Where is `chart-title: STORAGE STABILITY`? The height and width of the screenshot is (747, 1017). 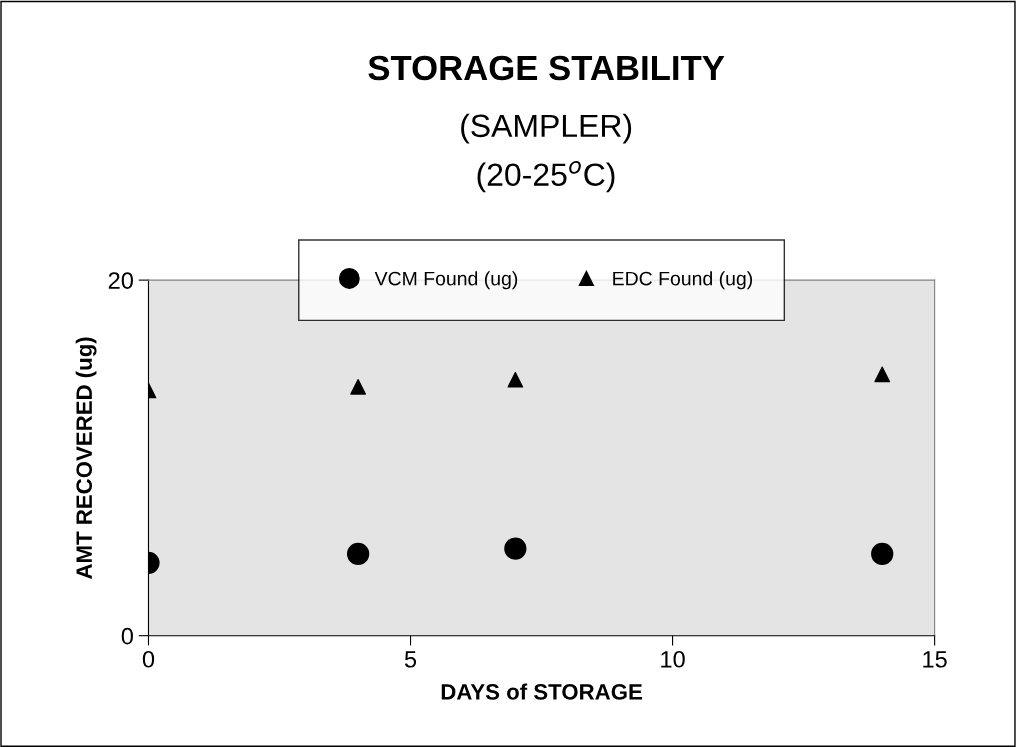
chart-title: STORAGE STABILITY is located at coordinates (546, 68).